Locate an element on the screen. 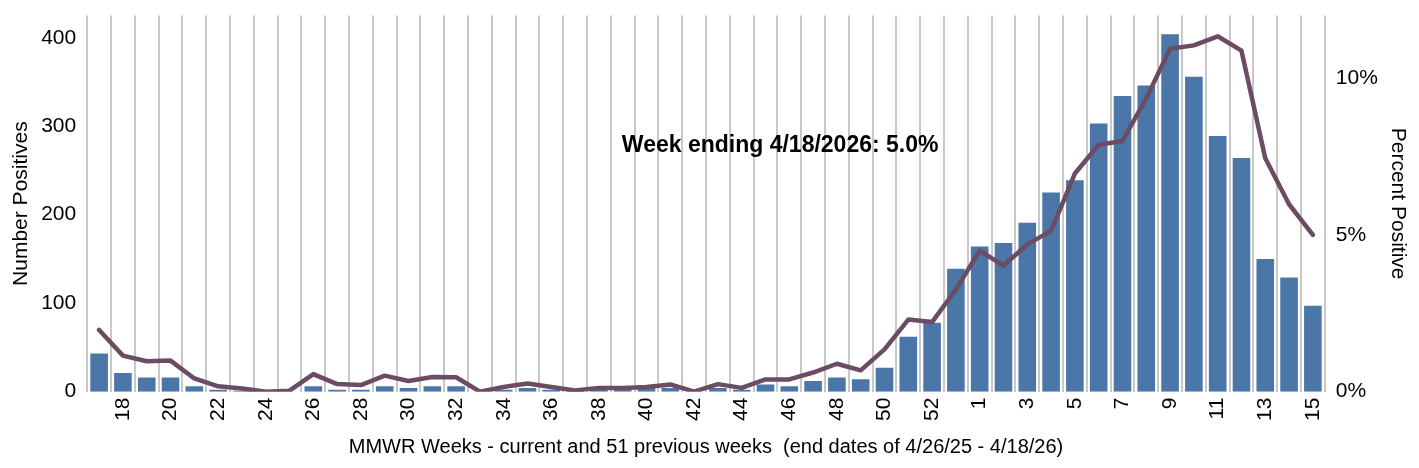 Image resolution: width=1419 pixels, height=468 pixels. x-tick-label: 40 is located at coordinates (645, 409).